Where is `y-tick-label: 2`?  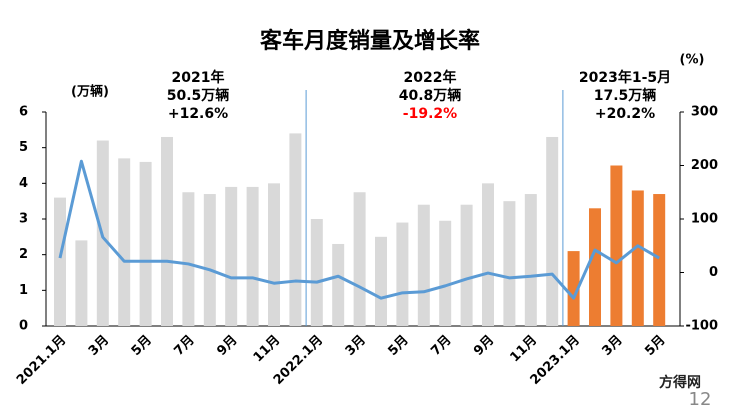 y-tick-label: 2 is located at coordinates (23, 254).